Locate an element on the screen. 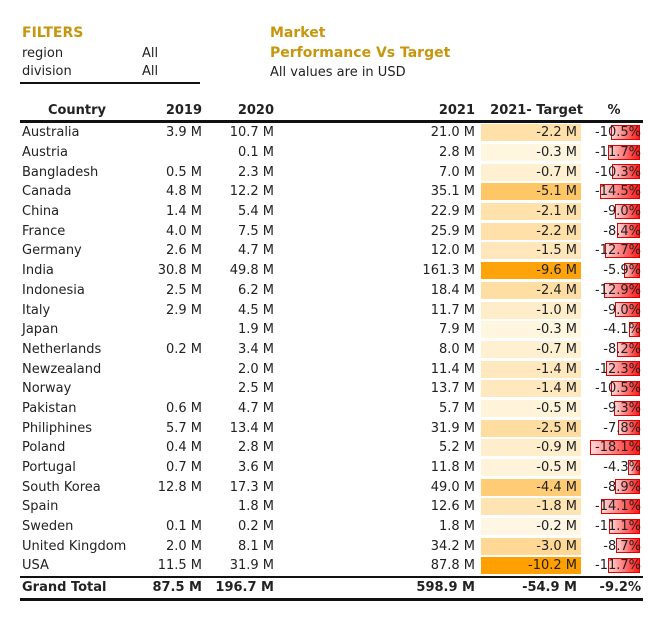 The width and height of the screenshot is (650, 627). target-value: -2.1 M is located at coordinates (531, 212).